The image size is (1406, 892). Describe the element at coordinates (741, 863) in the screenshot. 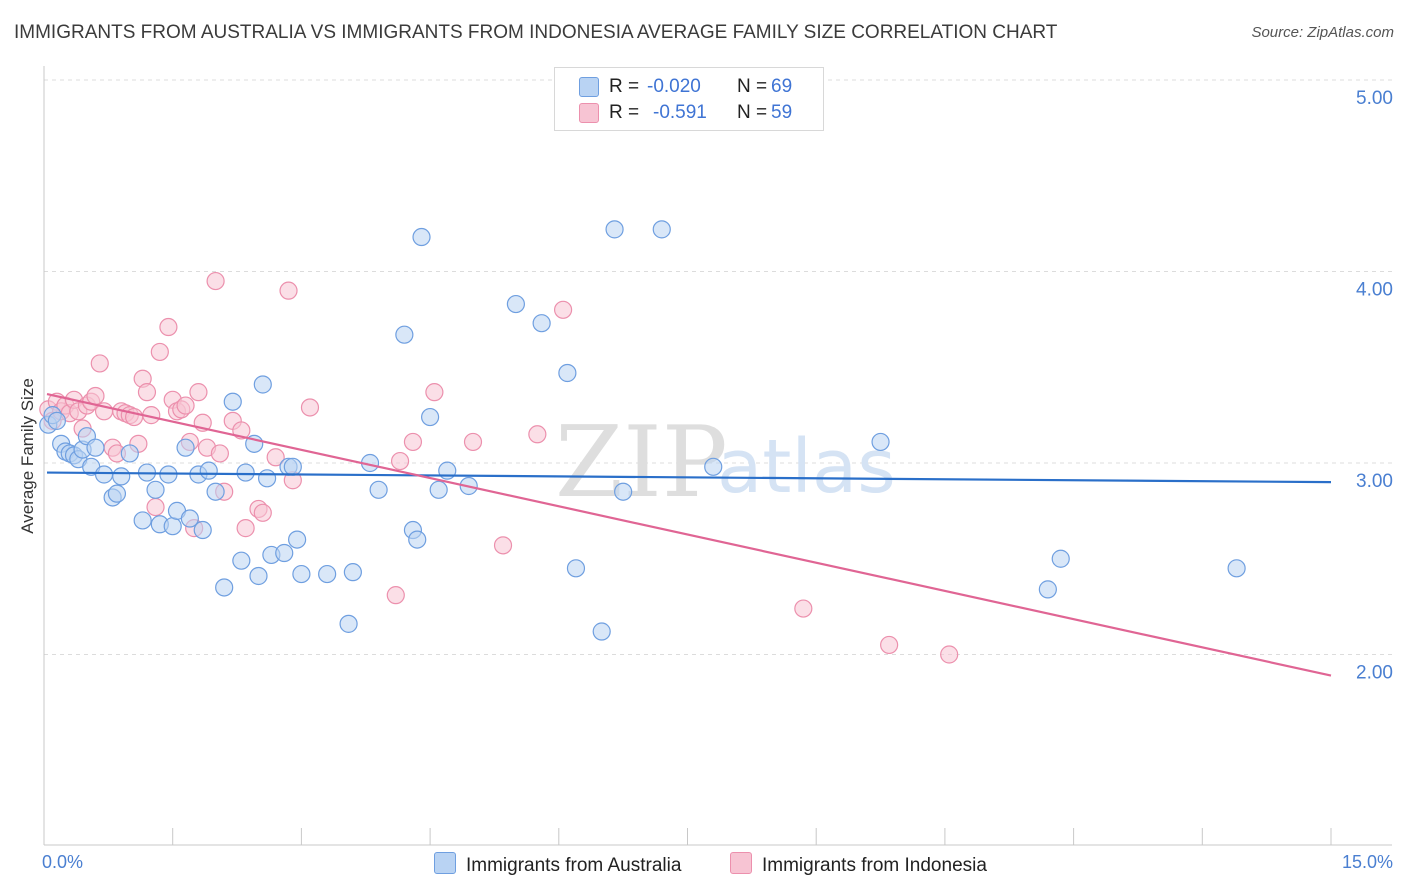

I see `bottom-legend-swatch-indonesia` at that location.